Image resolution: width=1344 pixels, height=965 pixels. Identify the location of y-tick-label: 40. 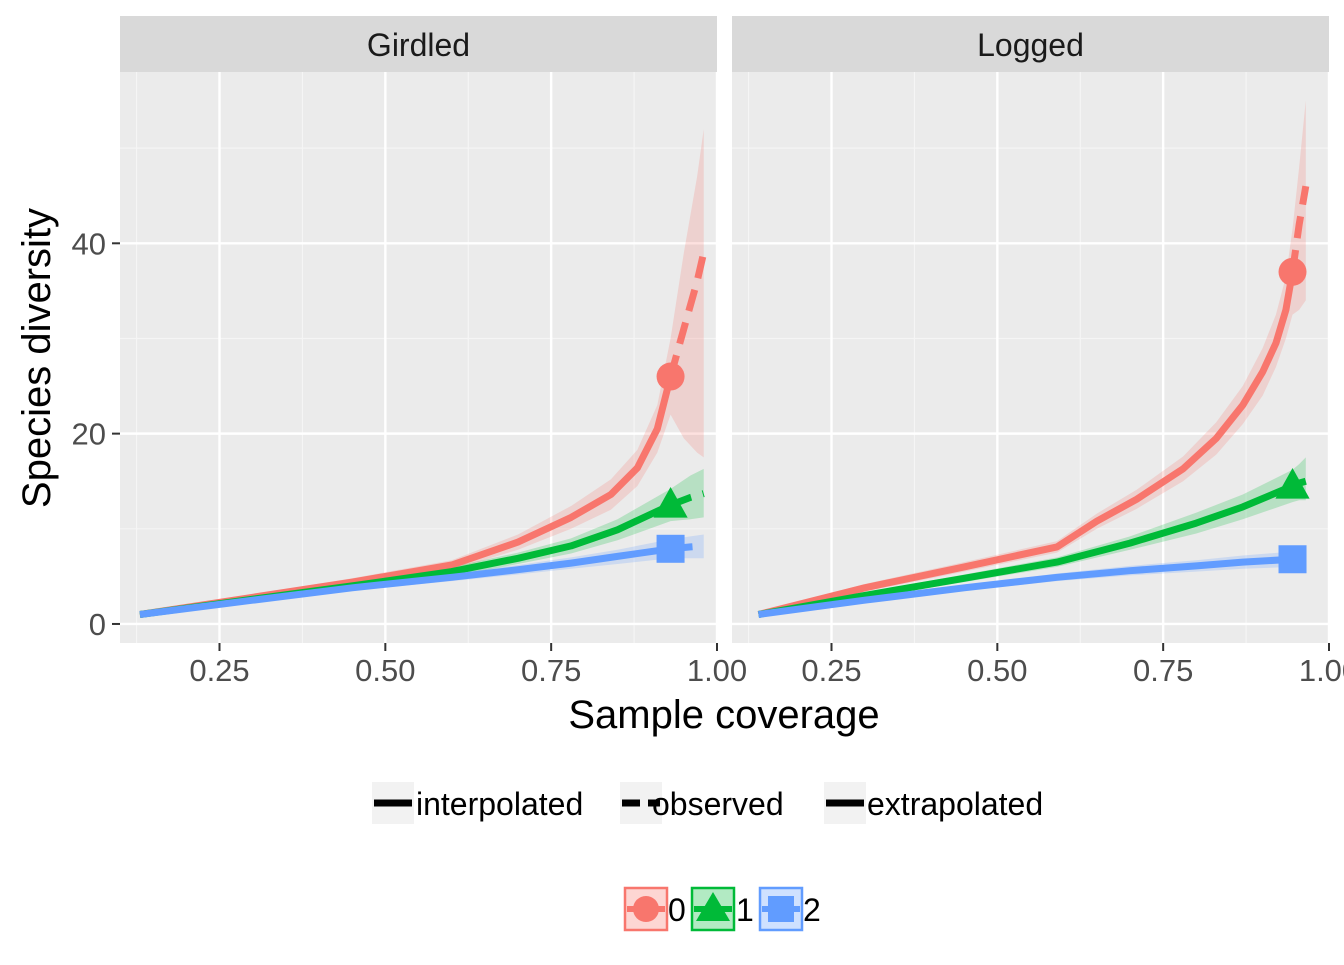
(89, 243).